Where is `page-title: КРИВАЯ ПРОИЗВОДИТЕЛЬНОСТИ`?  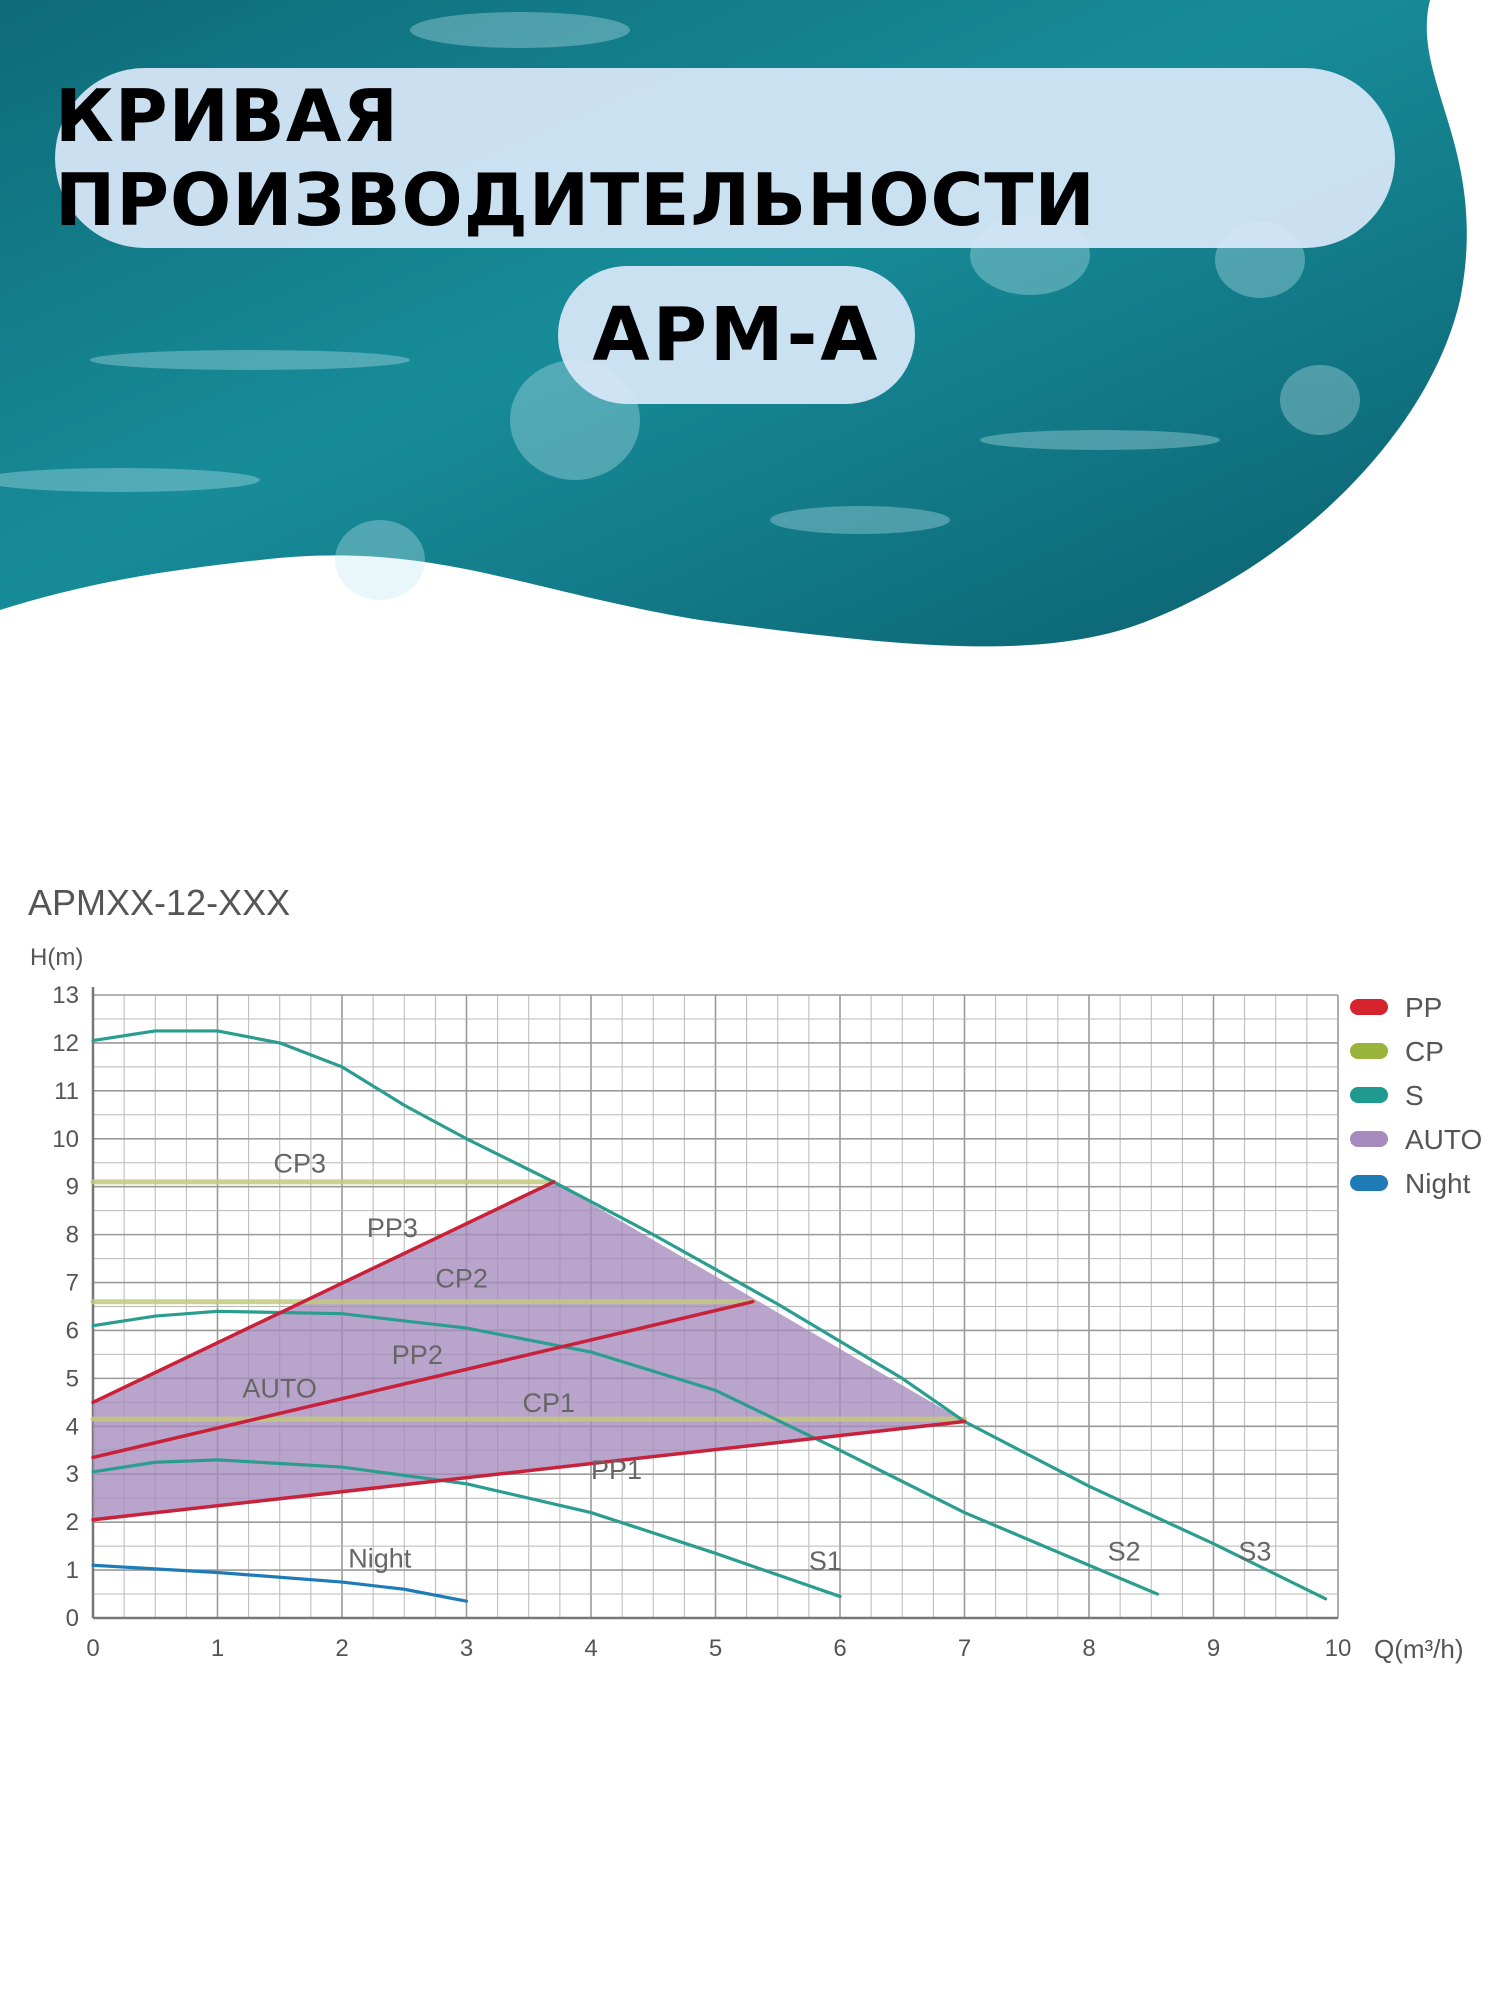
page-title: КРИВАЯ ПРОИЗВОДИТЕЛЬНОСТИ is located at coordinates (725, 158).